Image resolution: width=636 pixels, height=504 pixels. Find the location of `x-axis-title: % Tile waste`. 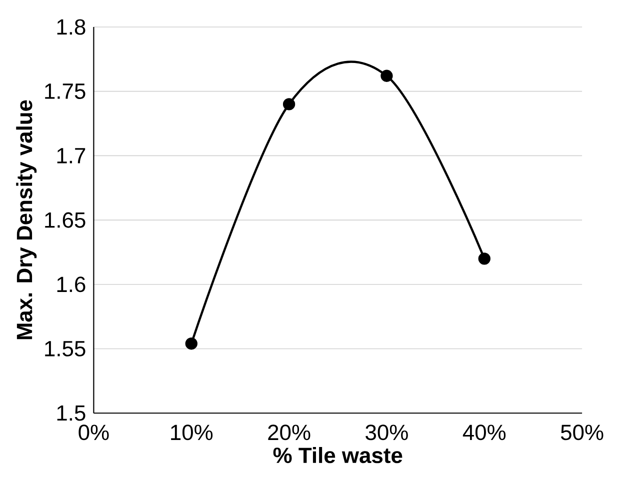

x-axis-title: % Tile waste is located at coordinates (337, 455).